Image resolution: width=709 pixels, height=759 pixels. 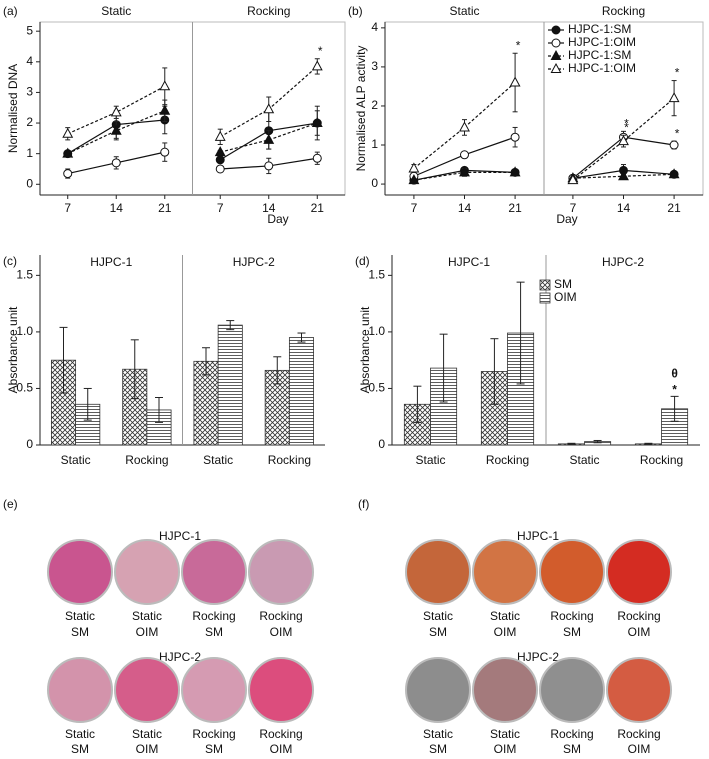 What do you see at coordinates (538, 657) in the screenshot?
I see `group-title: HJPC-2` at bounding box center [538, 657].